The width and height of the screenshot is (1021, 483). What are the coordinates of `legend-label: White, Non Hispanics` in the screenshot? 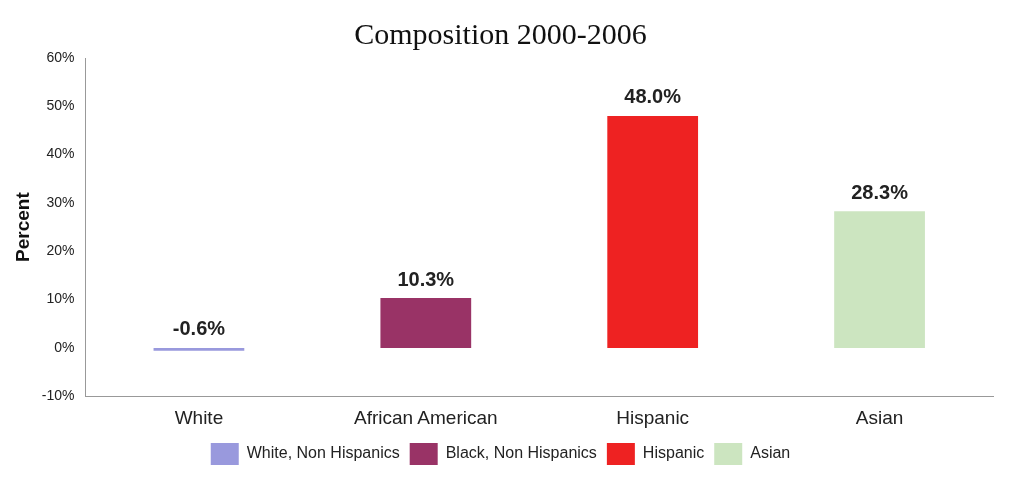 It's located at (323, 453).